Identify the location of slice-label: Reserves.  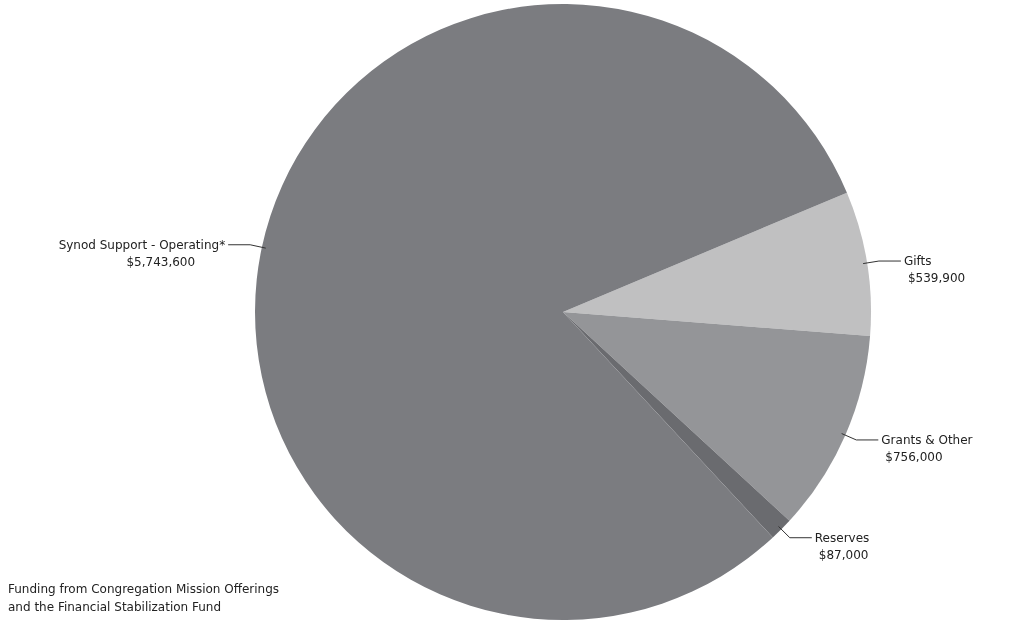
(842, 537).